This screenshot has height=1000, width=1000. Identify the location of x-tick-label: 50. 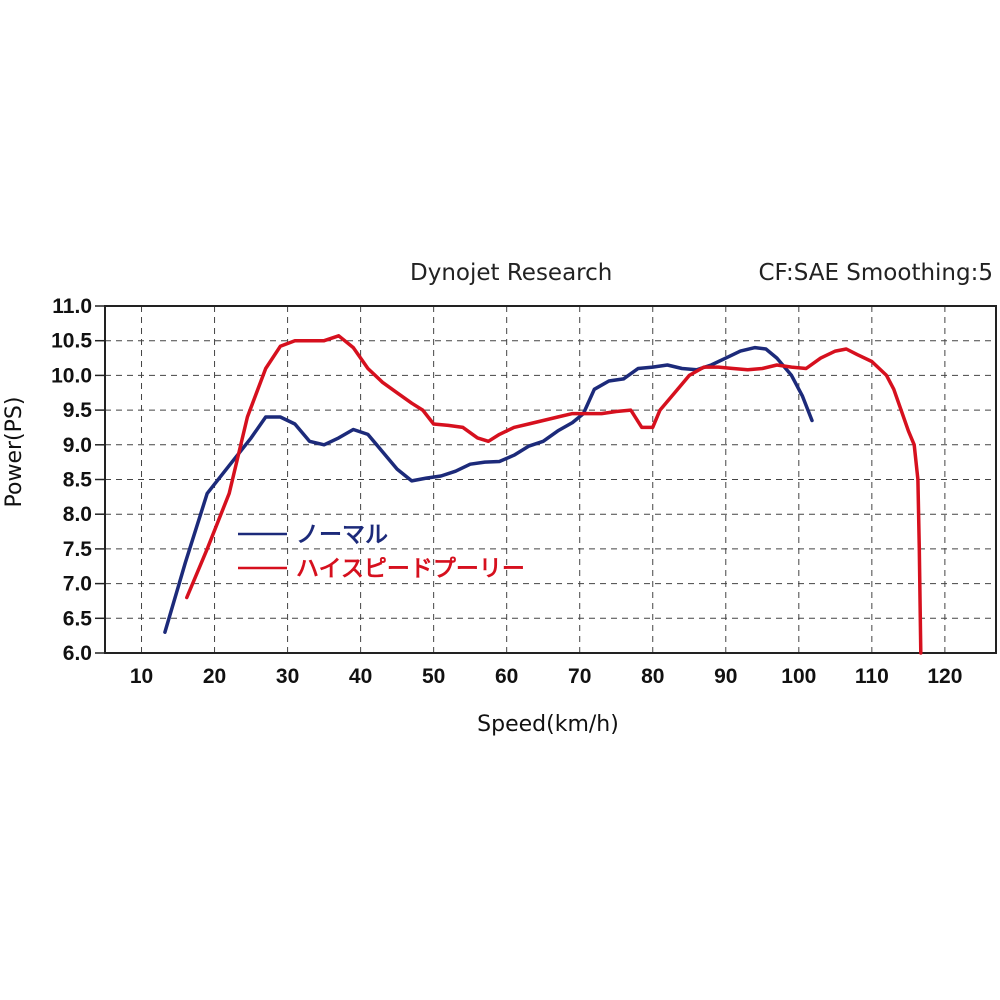
(433, 676).